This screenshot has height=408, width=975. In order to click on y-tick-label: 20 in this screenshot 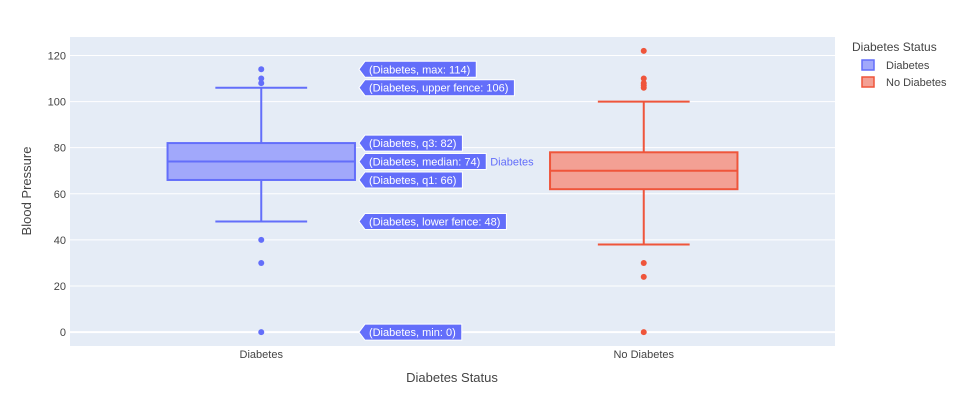, I will do `click(60, 287)`.